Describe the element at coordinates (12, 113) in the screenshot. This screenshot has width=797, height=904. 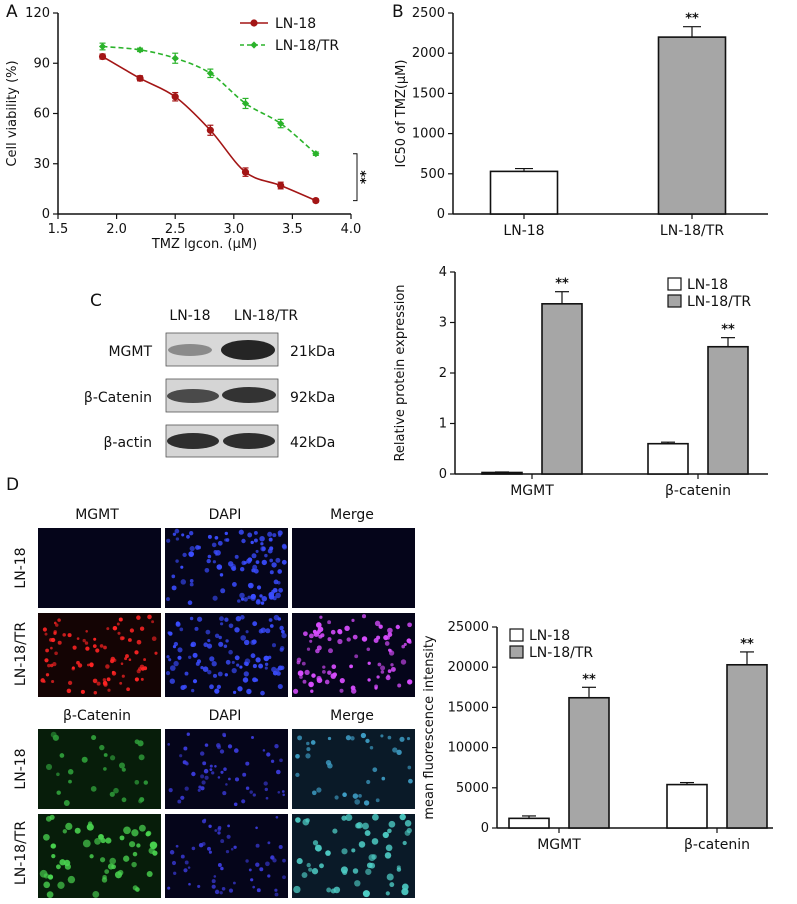
I see `y-axis-label: Cell viability (%)` at that location.